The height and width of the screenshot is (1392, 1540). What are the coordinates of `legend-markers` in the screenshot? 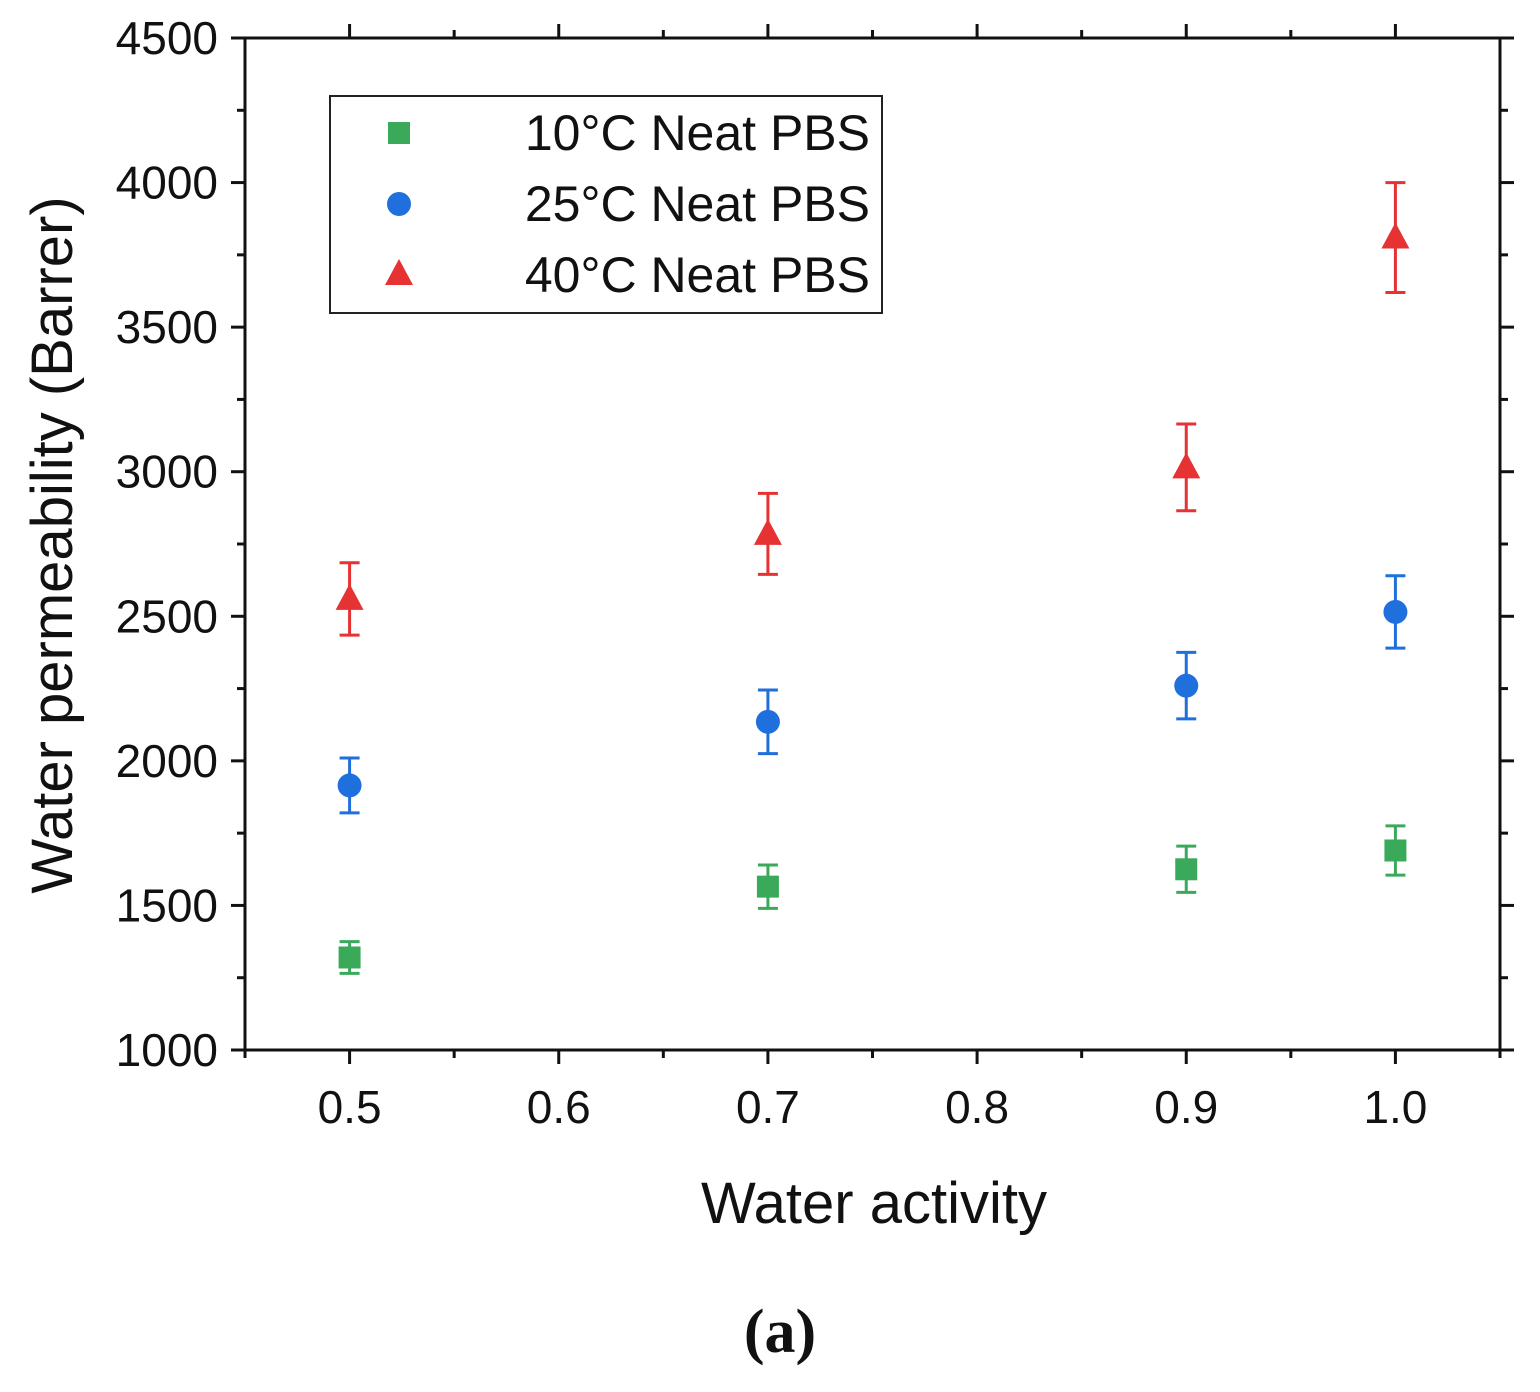 It's located at (399, 203).